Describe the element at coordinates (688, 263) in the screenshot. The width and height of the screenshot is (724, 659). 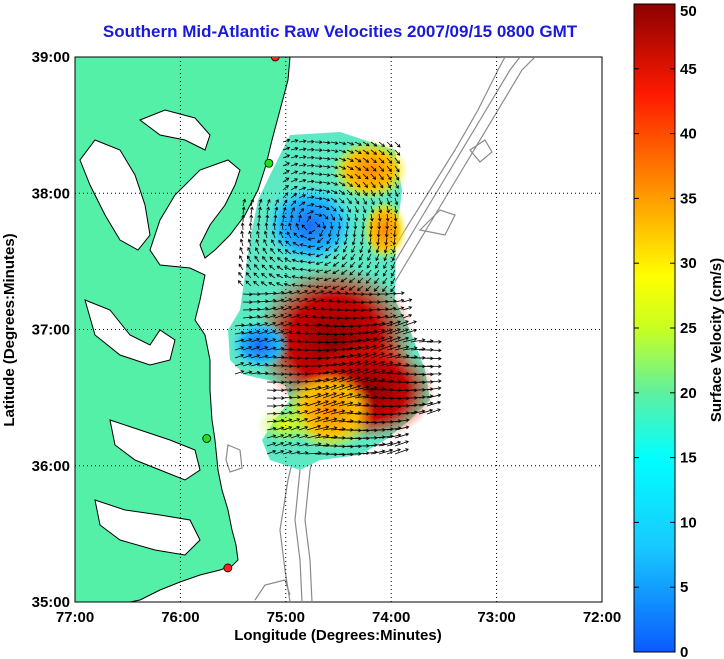
I see `colorbar-tick-label: 30` at that location.